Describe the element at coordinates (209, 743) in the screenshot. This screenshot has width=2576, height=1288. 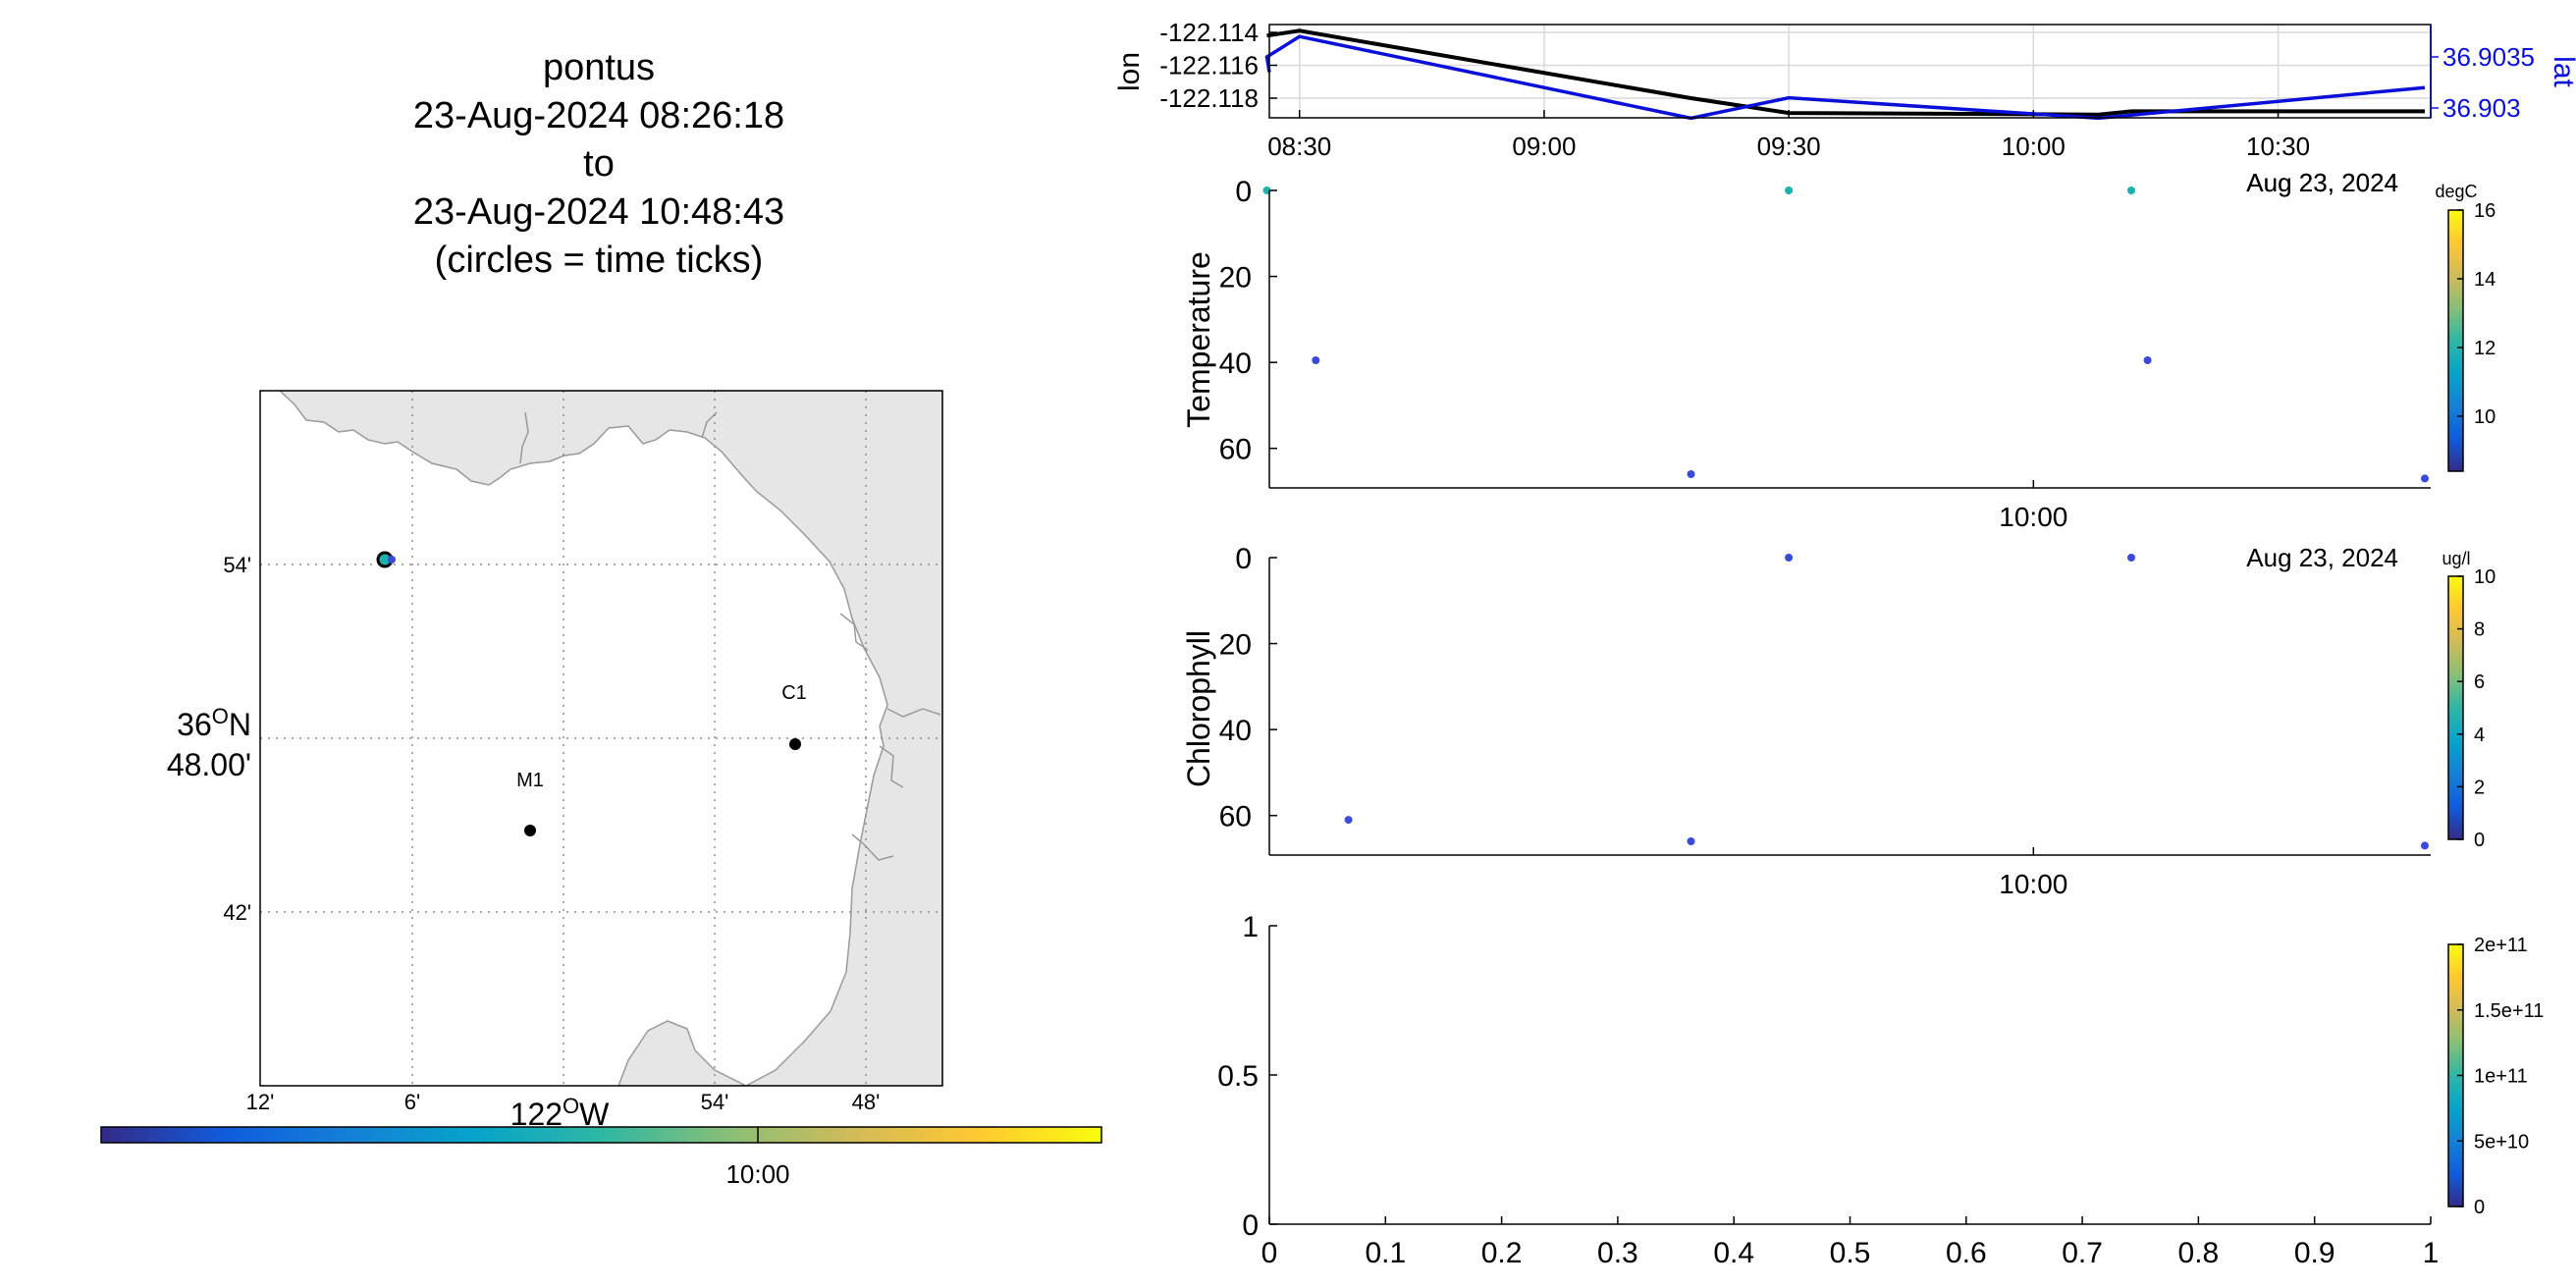
I see `lat-center-label: 36ON 48.00'` at that location.